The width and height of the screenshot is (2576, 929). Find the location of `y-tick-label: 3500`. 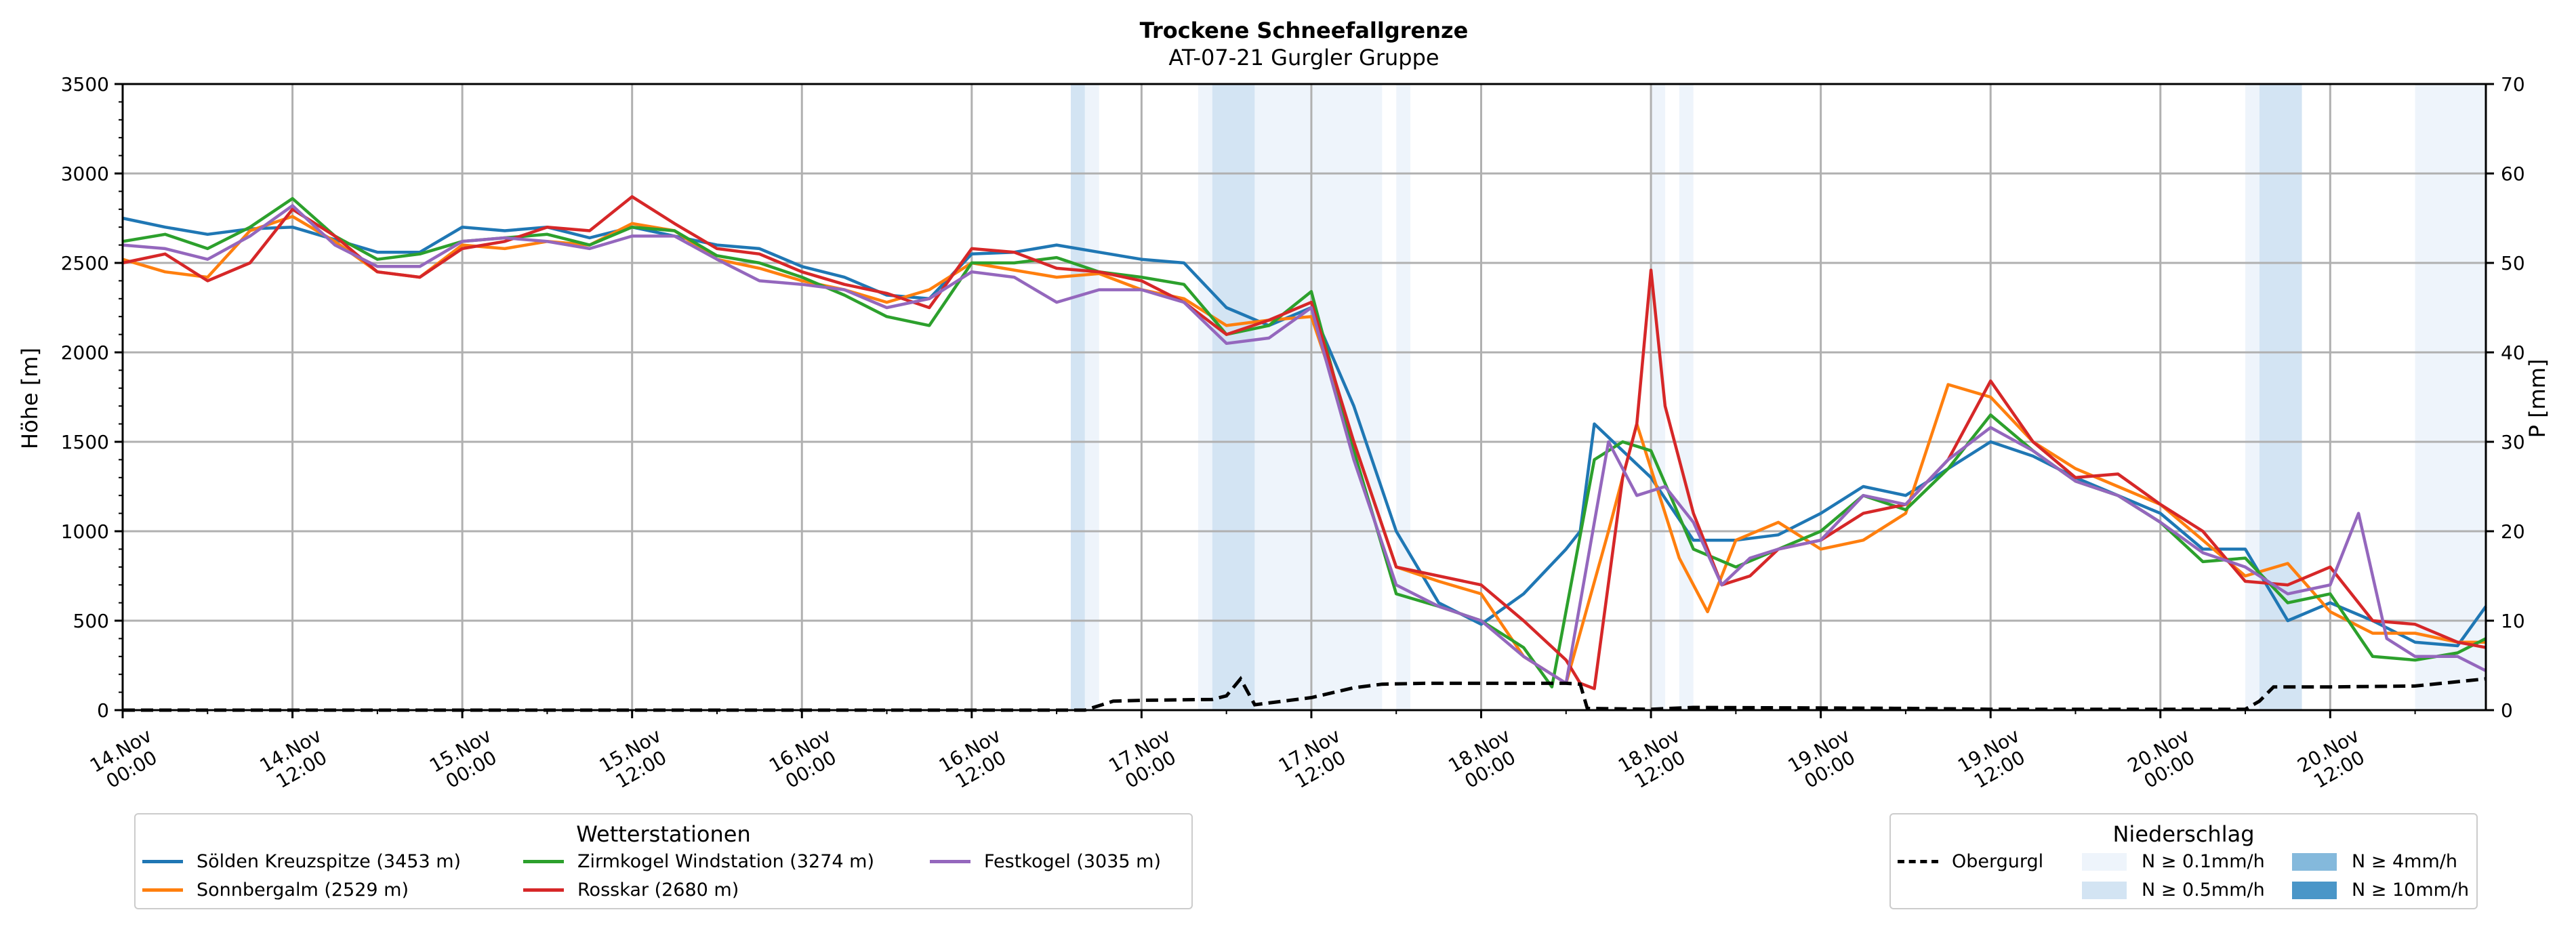

y-tick-label: 3500 is located at coordinates (85, 84).